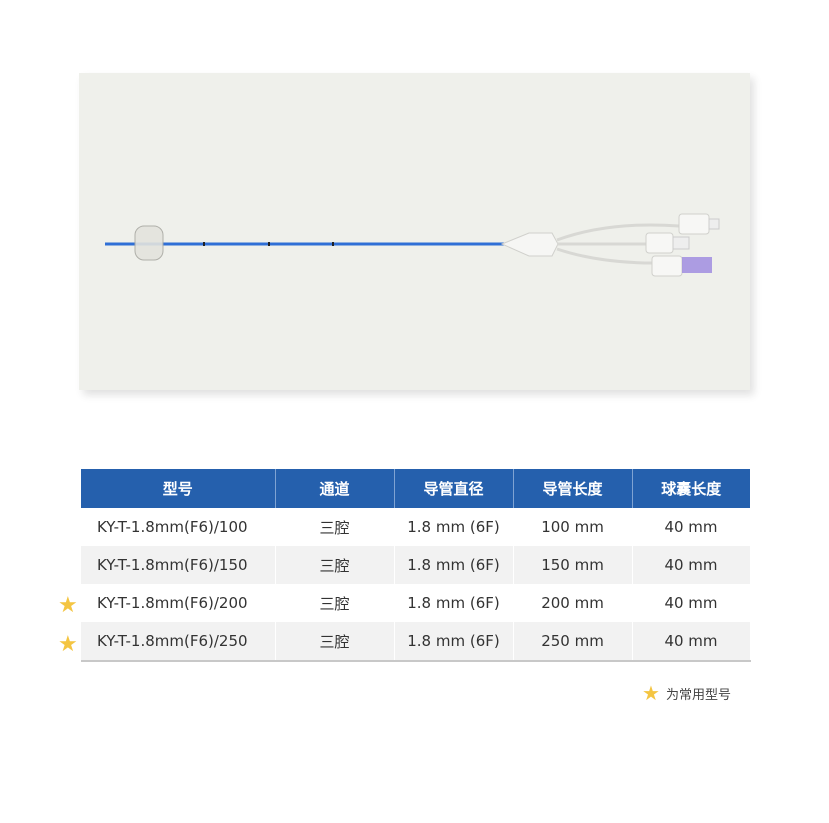 This screenshot has height=823, width=829. What do you see at coordinates (178, 488) in the screenshot?
I see `header-model: 型号` at bounding box center [178, 488].